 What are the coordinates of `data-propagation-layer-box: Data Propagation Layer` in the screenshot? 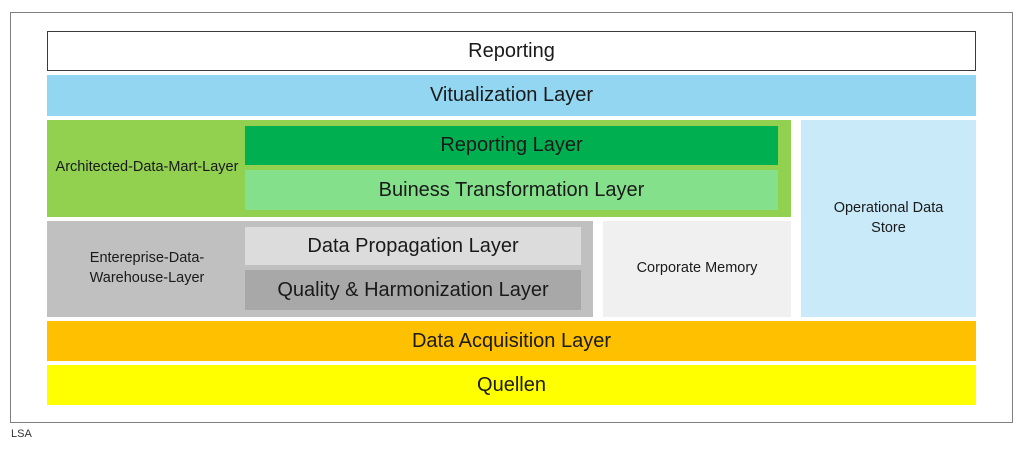 It's located at (413, 246).